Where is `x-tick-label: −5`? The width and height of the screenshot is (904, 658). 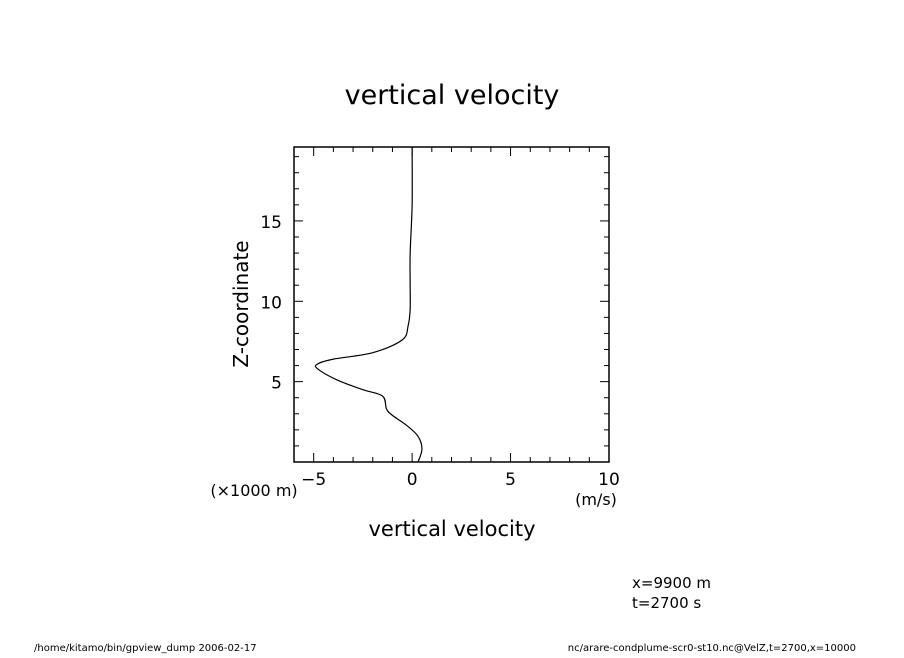 x-tick-label: −5 is located at coordinates (313, 480).